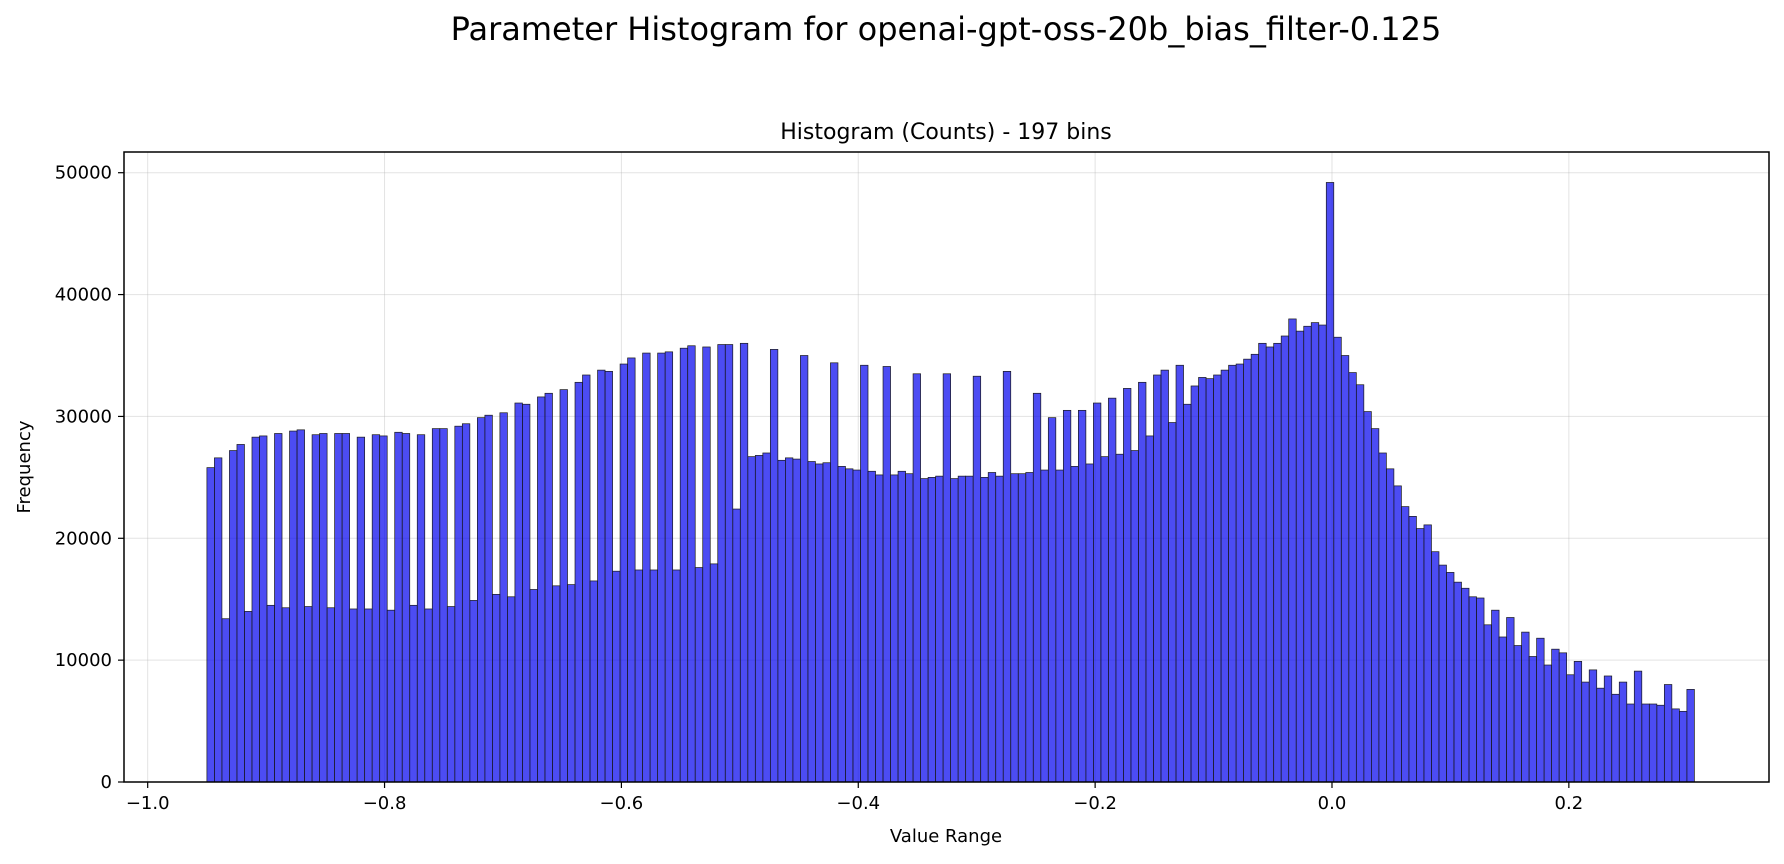  What do you see at coordinates (106, 782) in the screenshot?
I see `y-tick-label: 0` at bounding box center [106, 782].